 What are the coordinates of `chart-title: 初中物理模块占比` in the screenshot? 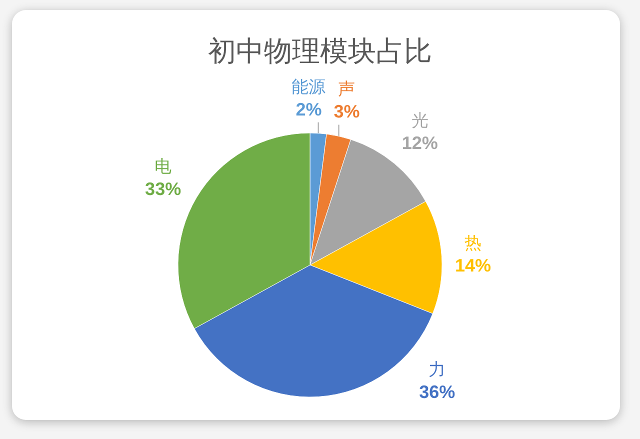 It's located at (320, 51).